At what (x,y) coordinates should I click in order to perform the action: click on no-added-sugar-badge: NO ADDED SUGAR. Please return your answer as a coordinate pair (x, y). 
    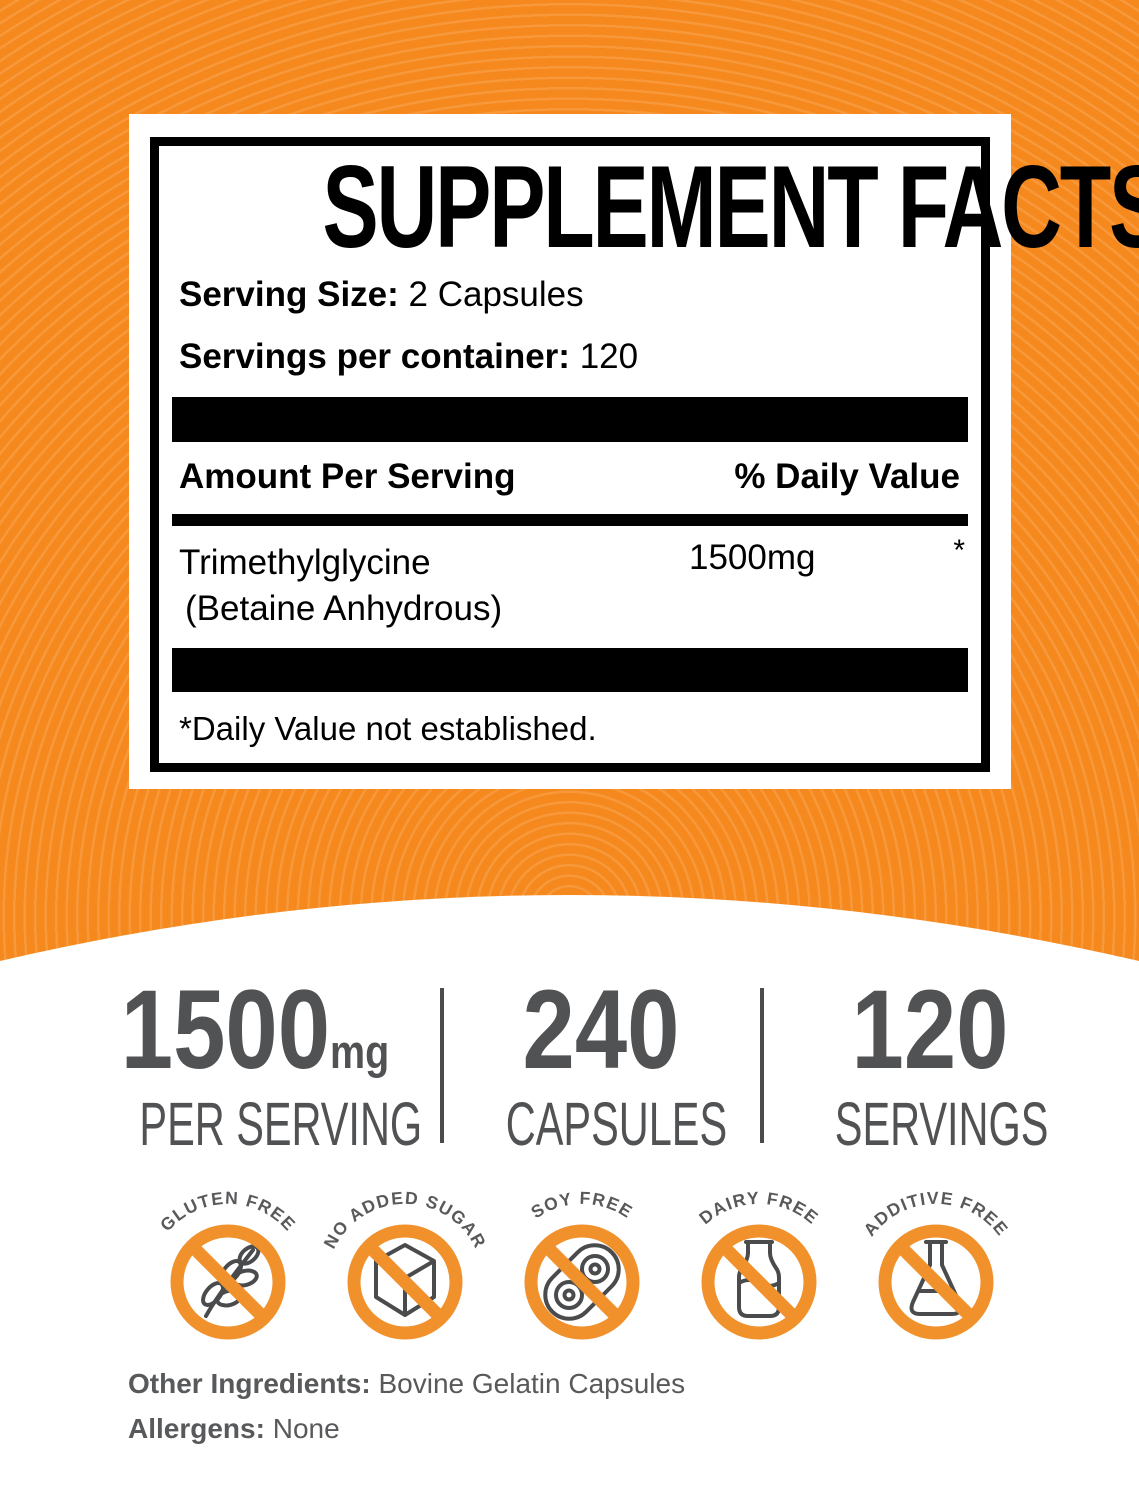
    Looking at the image, I should click on (405, 1269).